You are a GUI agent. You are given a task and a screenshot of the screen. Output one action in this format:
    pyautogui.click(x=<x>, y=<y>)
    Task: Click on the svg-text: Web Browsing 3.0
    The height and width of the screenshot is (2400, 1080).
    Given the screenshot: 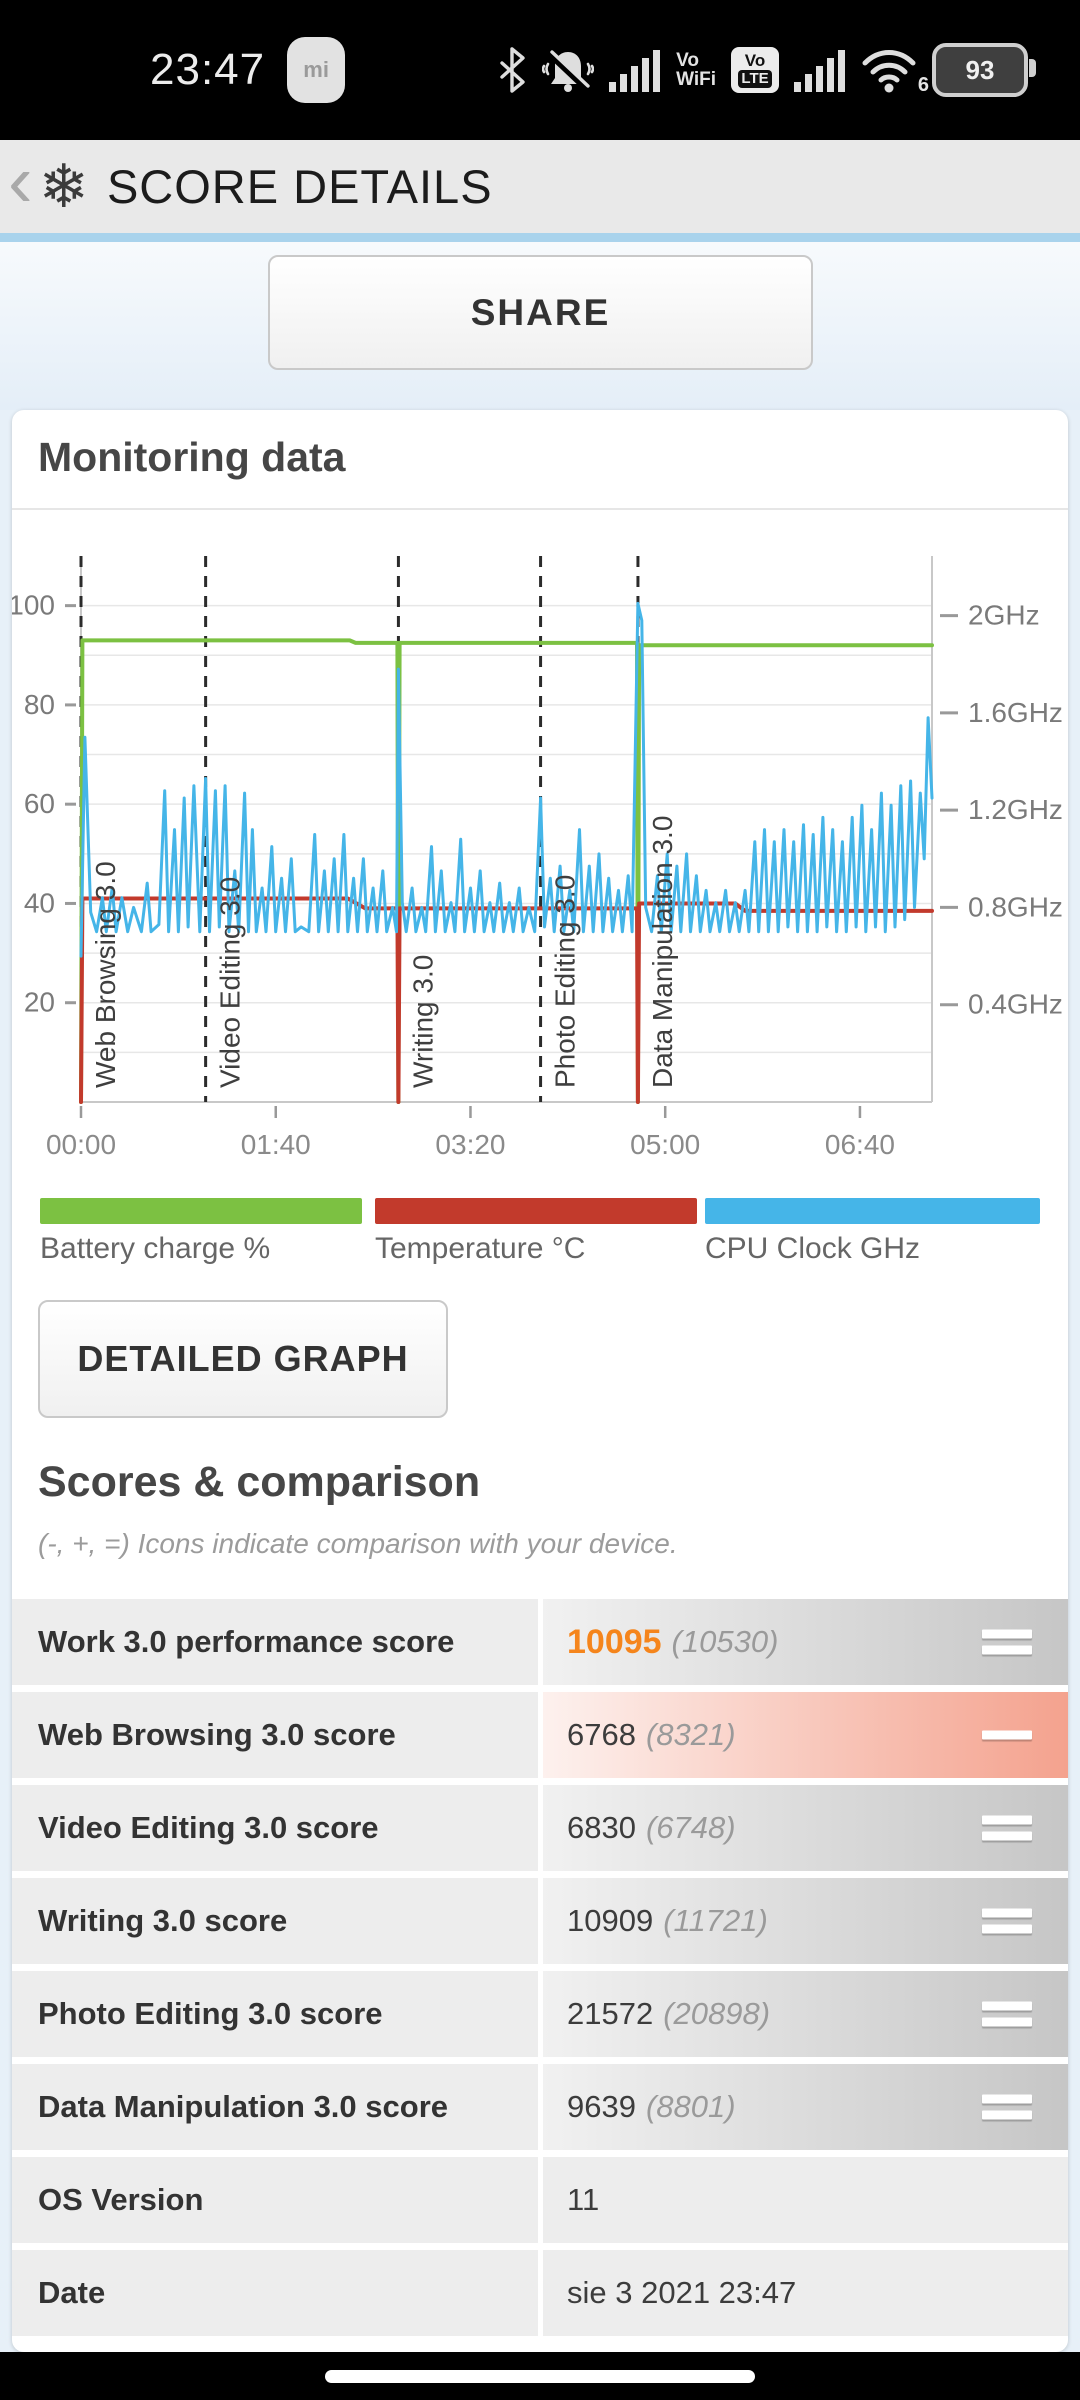 What is the action you would take?
    pyautogui.click(x=105, y=974)
    